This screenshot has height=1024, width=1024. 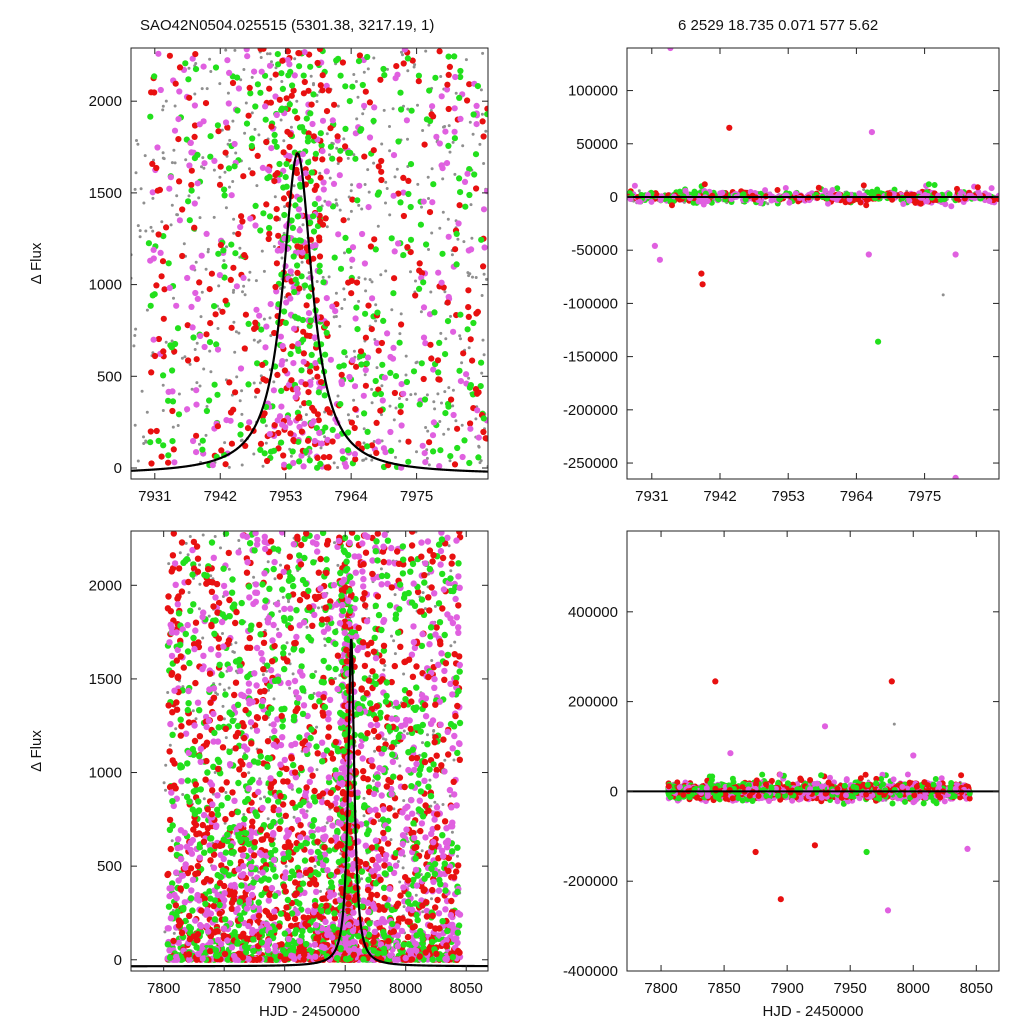 What do you see at coordinates (309, 312) in the screenshot?
I see `model-curve` at bounding box center [309, 312].